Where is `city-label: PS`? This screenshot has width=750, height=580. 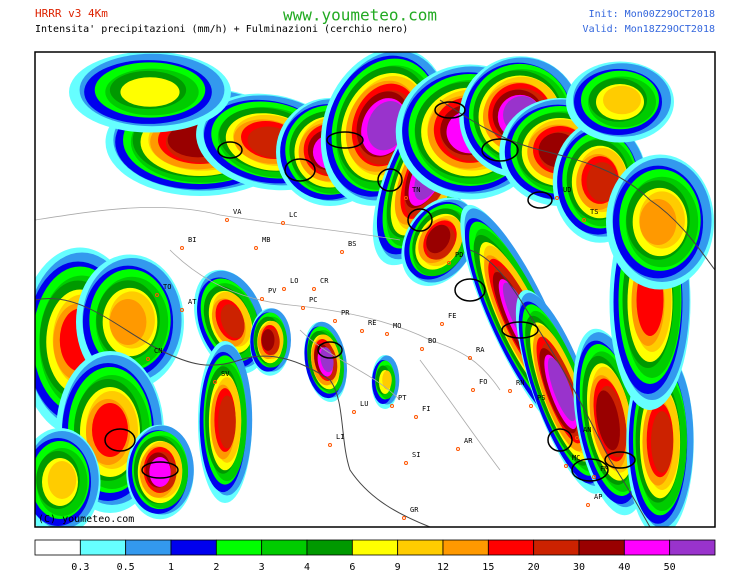 city-label: PS is located at coordinates (541, 398).